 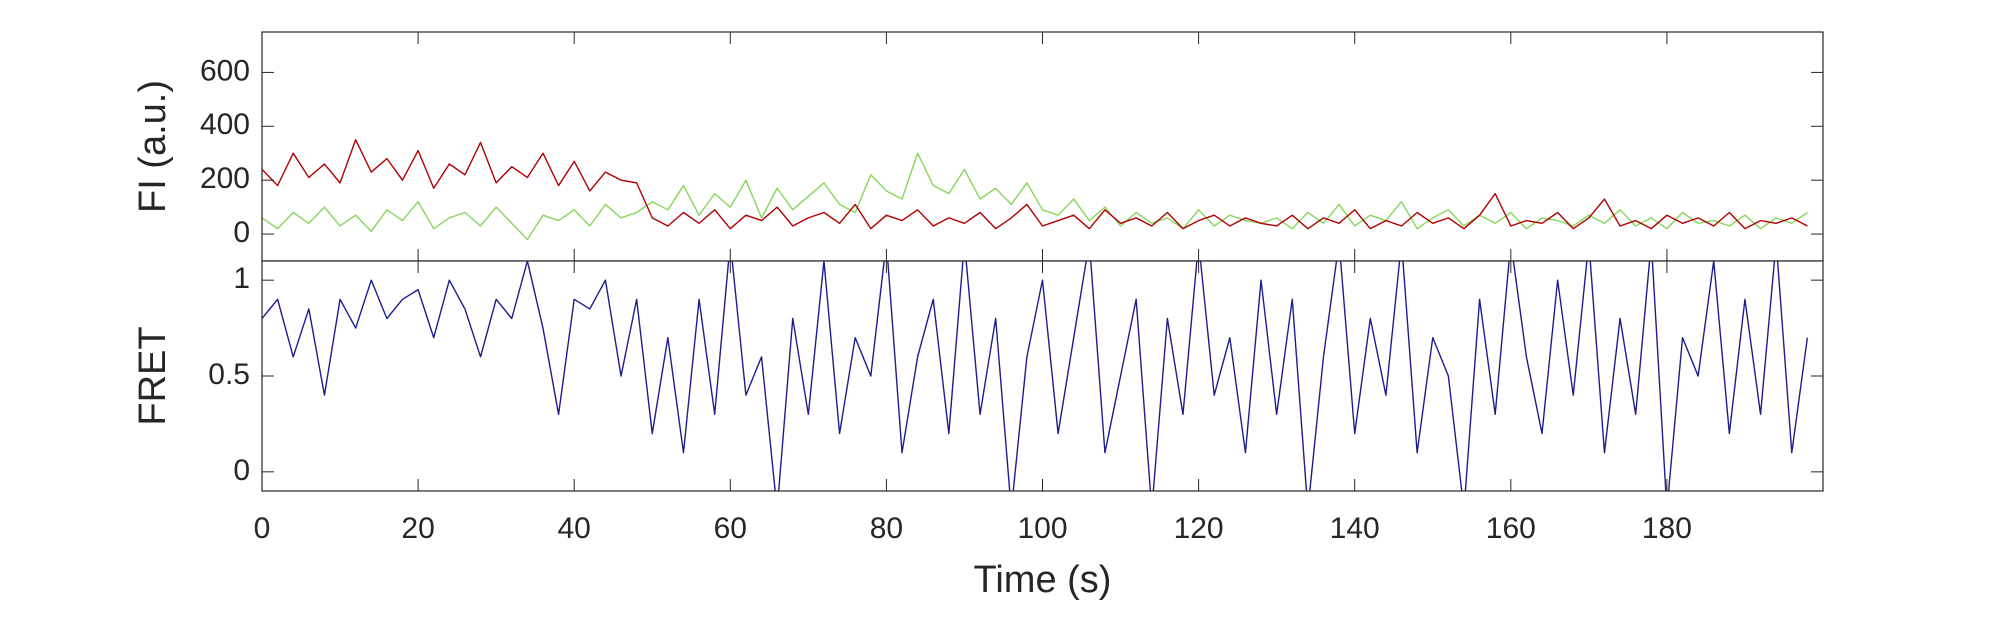 I want to click on x-tick-label: 120, so click(x=1199, y=528).